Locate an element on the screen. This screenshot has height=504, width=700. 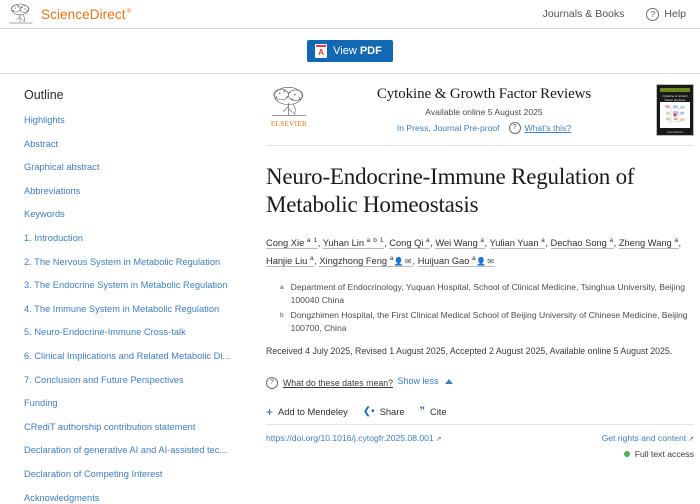
elsevier-logo: ELSEVIER is located at coordinates (289, 106).